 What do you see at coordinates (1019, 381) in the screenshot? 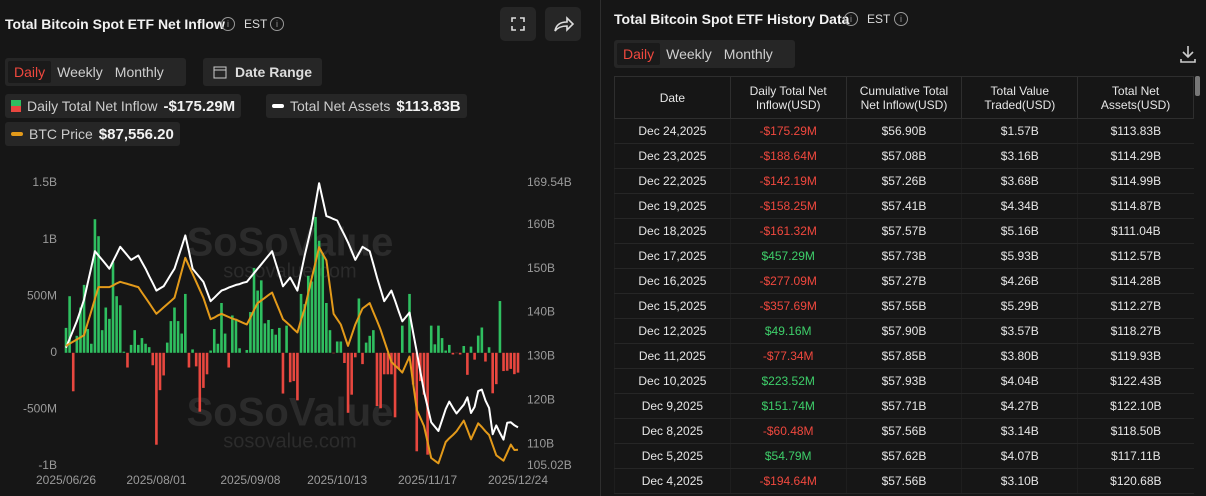
I see `table-cell: $4.04B` at bounding box center [1019, 381].